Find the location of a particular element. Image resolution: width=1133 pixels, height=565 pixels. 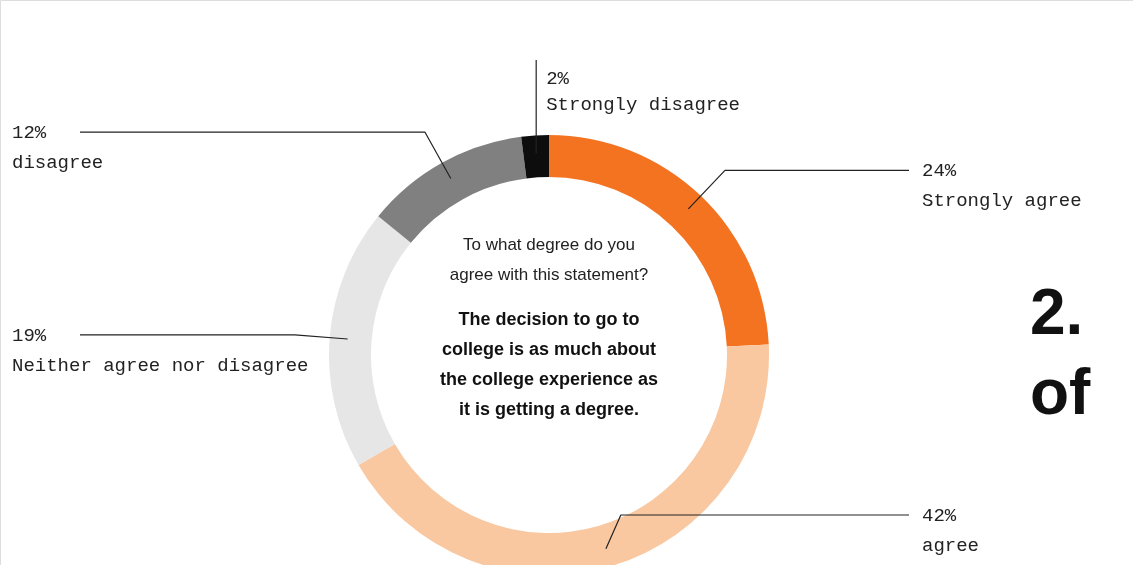

slice-label: Neither agree nor disagree is located at coordinates (160, 365).